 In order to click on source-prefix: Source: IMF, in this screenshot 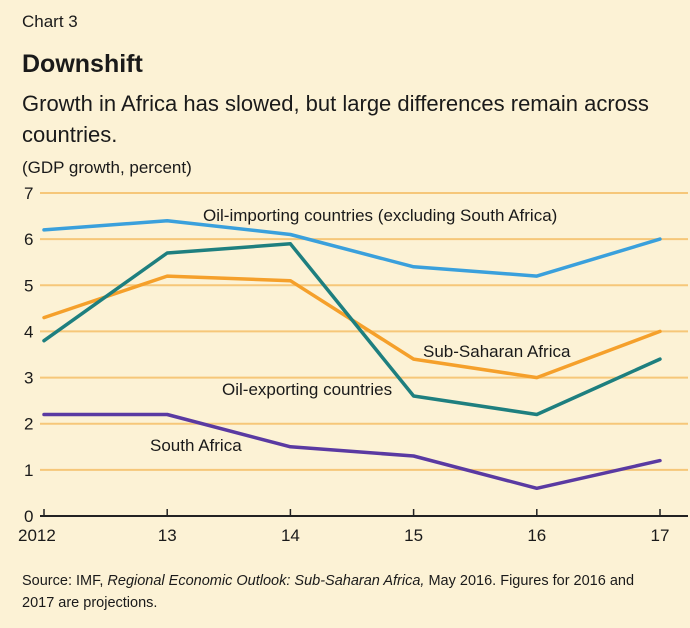, I will do `click(65, 581)`.